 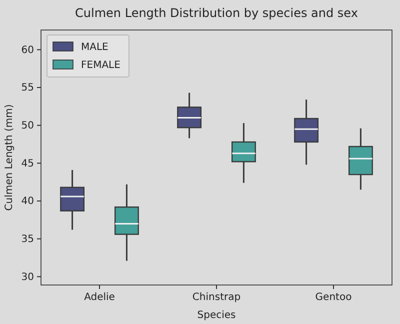 I want to click on x-tick-label: Adelie, so click(x=99, y=297).